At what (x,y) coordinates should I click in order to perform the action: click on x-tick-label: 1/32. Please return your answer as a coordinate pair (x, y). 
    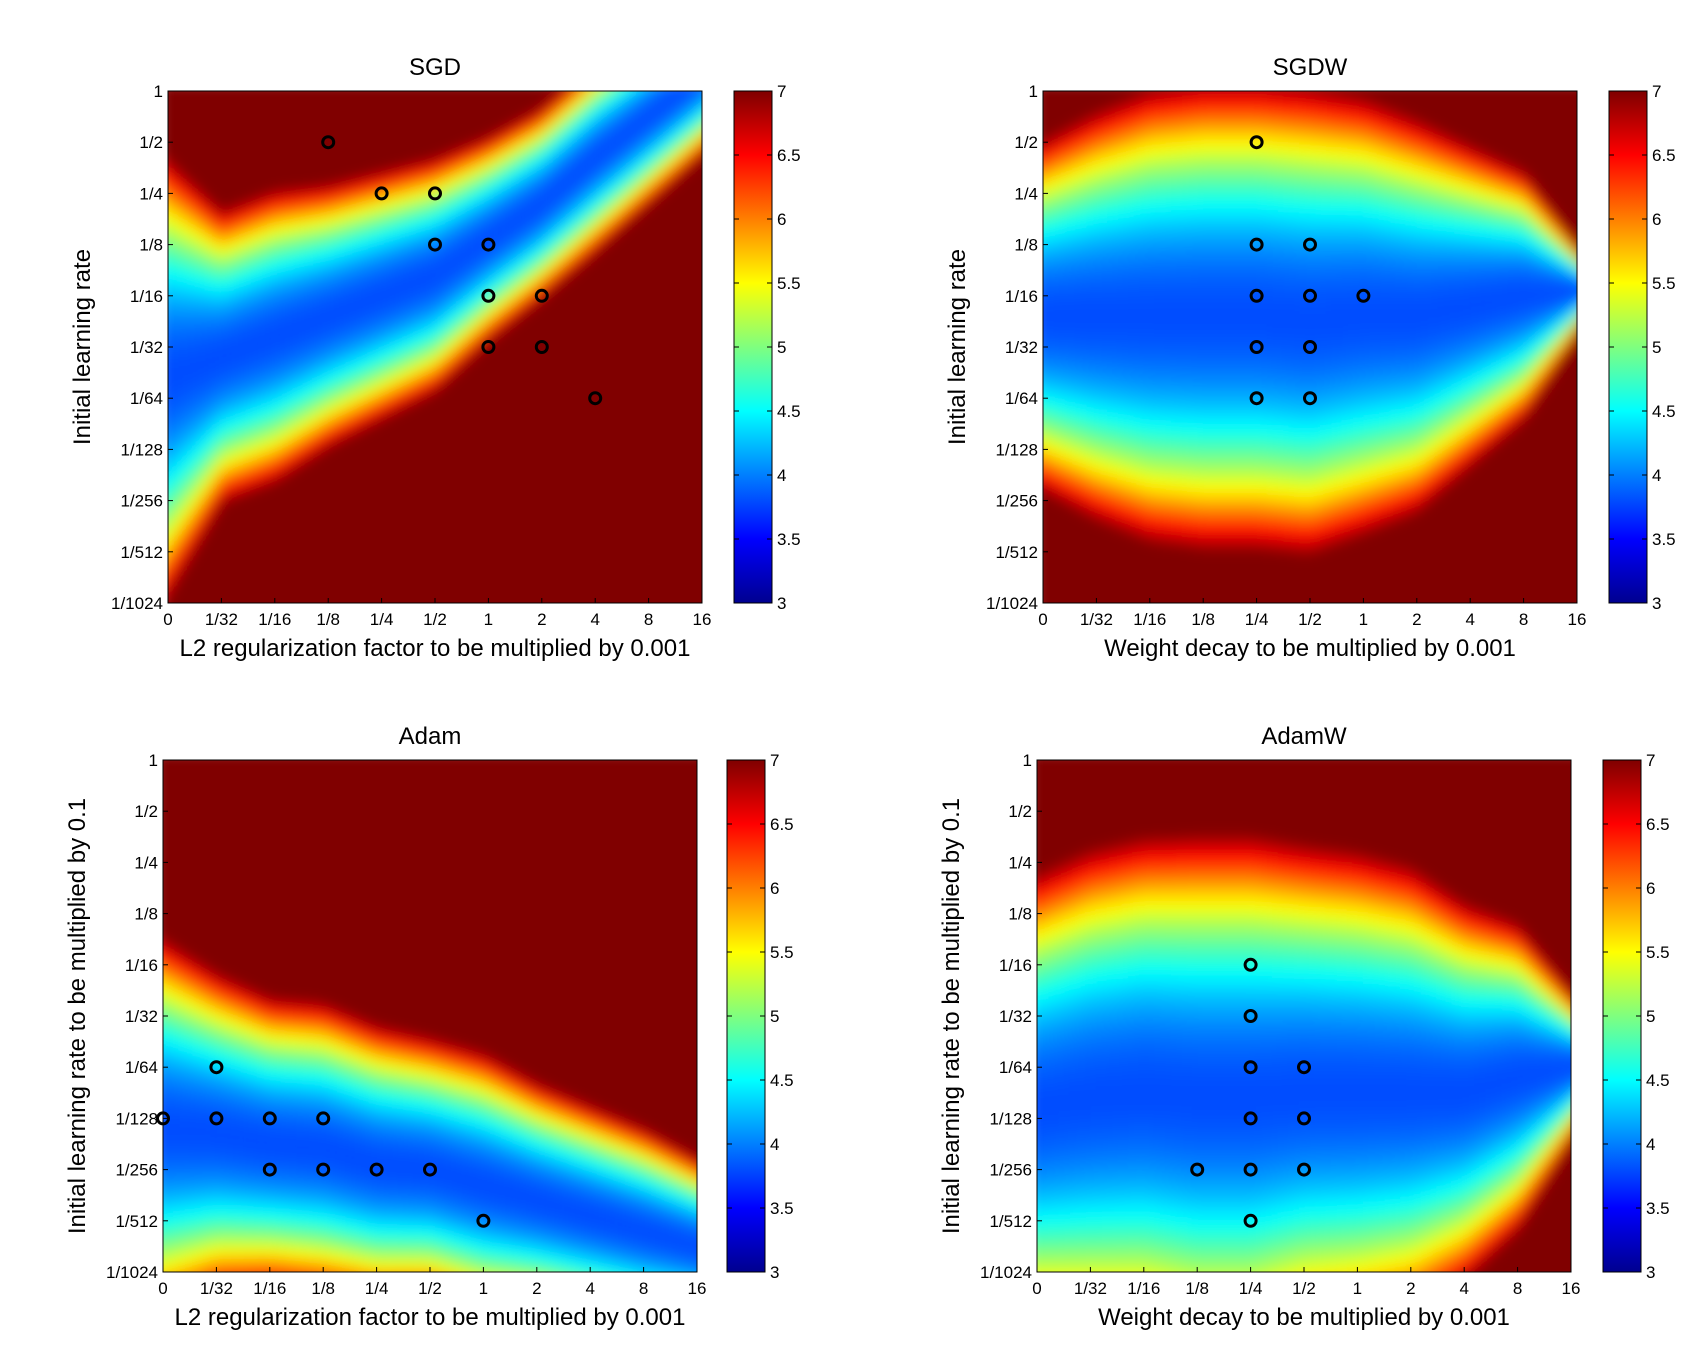
    Looking at the image, I should click on (216, 1288).